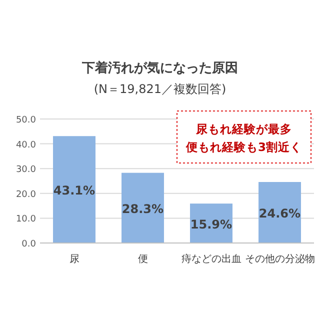  I want to click on y-tick-label: 40.0, so click(26, 145).